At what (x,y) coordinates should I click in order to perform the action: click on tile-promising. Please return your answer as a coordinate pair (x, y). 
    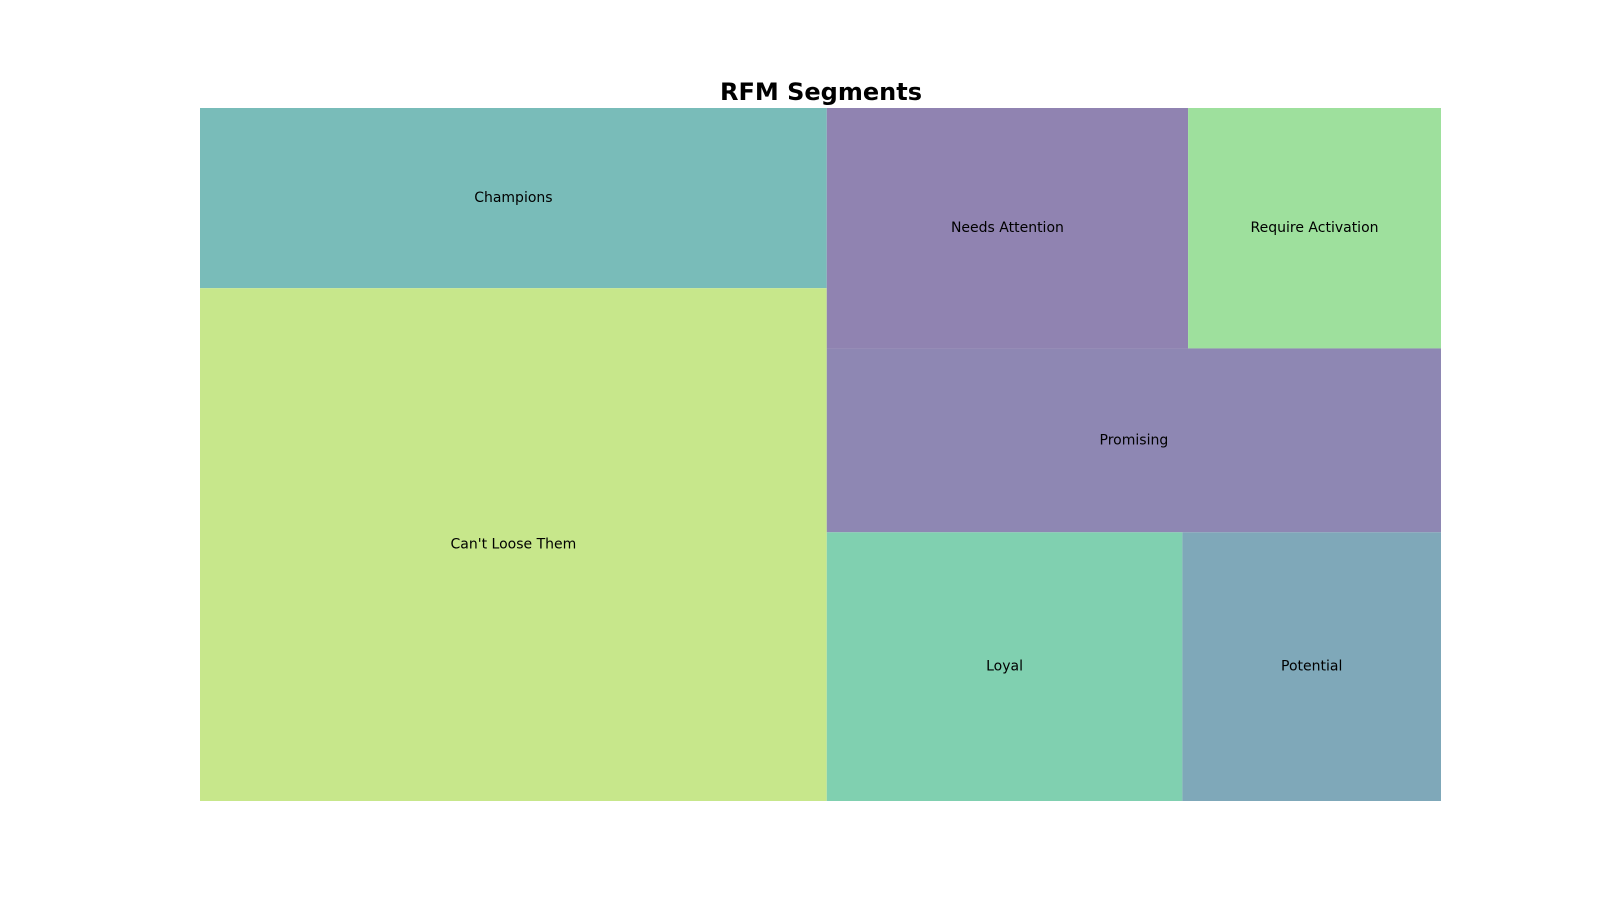
    Looking at the image, I should click on (1133, 440).